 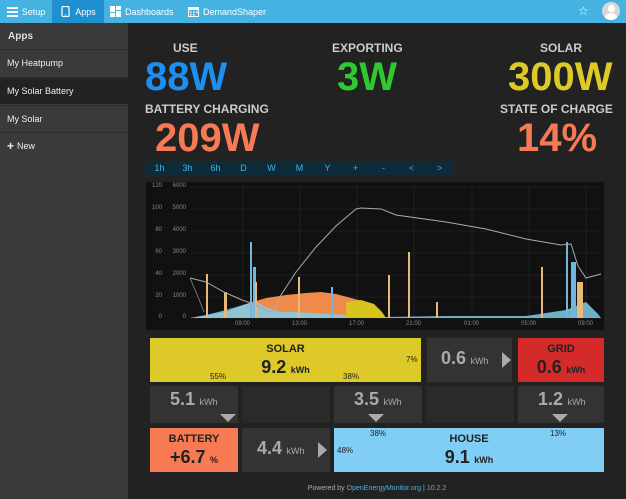 I want to click on use-label: USE, so click(x=185, y=48).